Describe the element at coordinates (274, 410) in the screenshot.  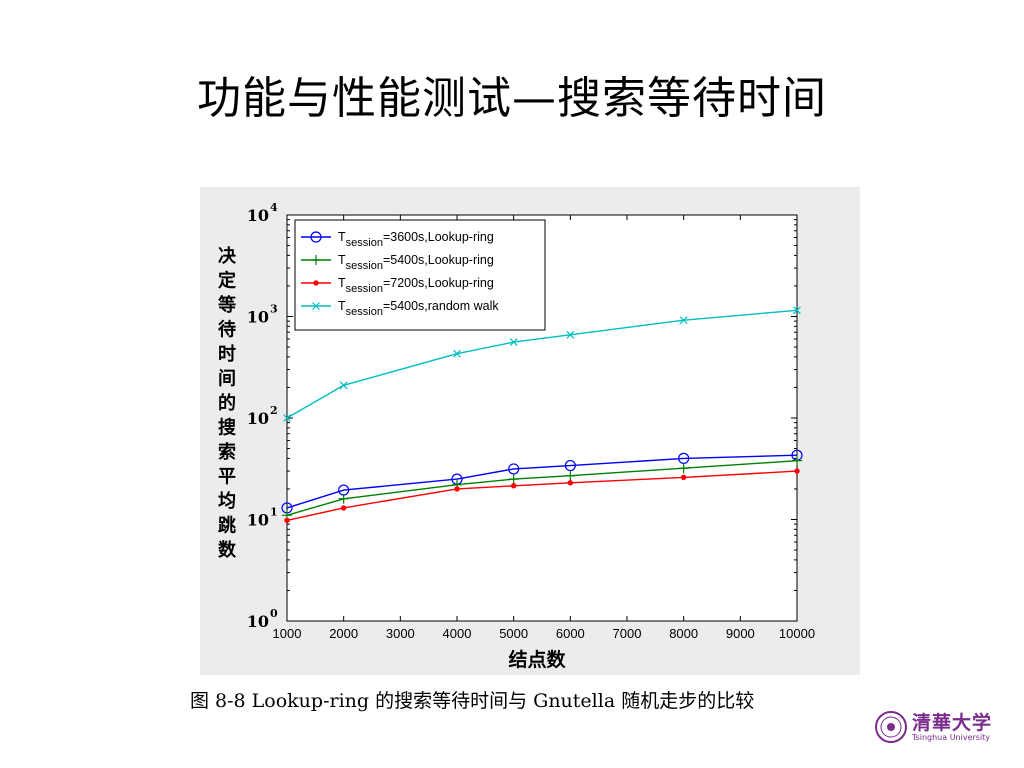
I see `y-tick-exponent: 2` at that location.